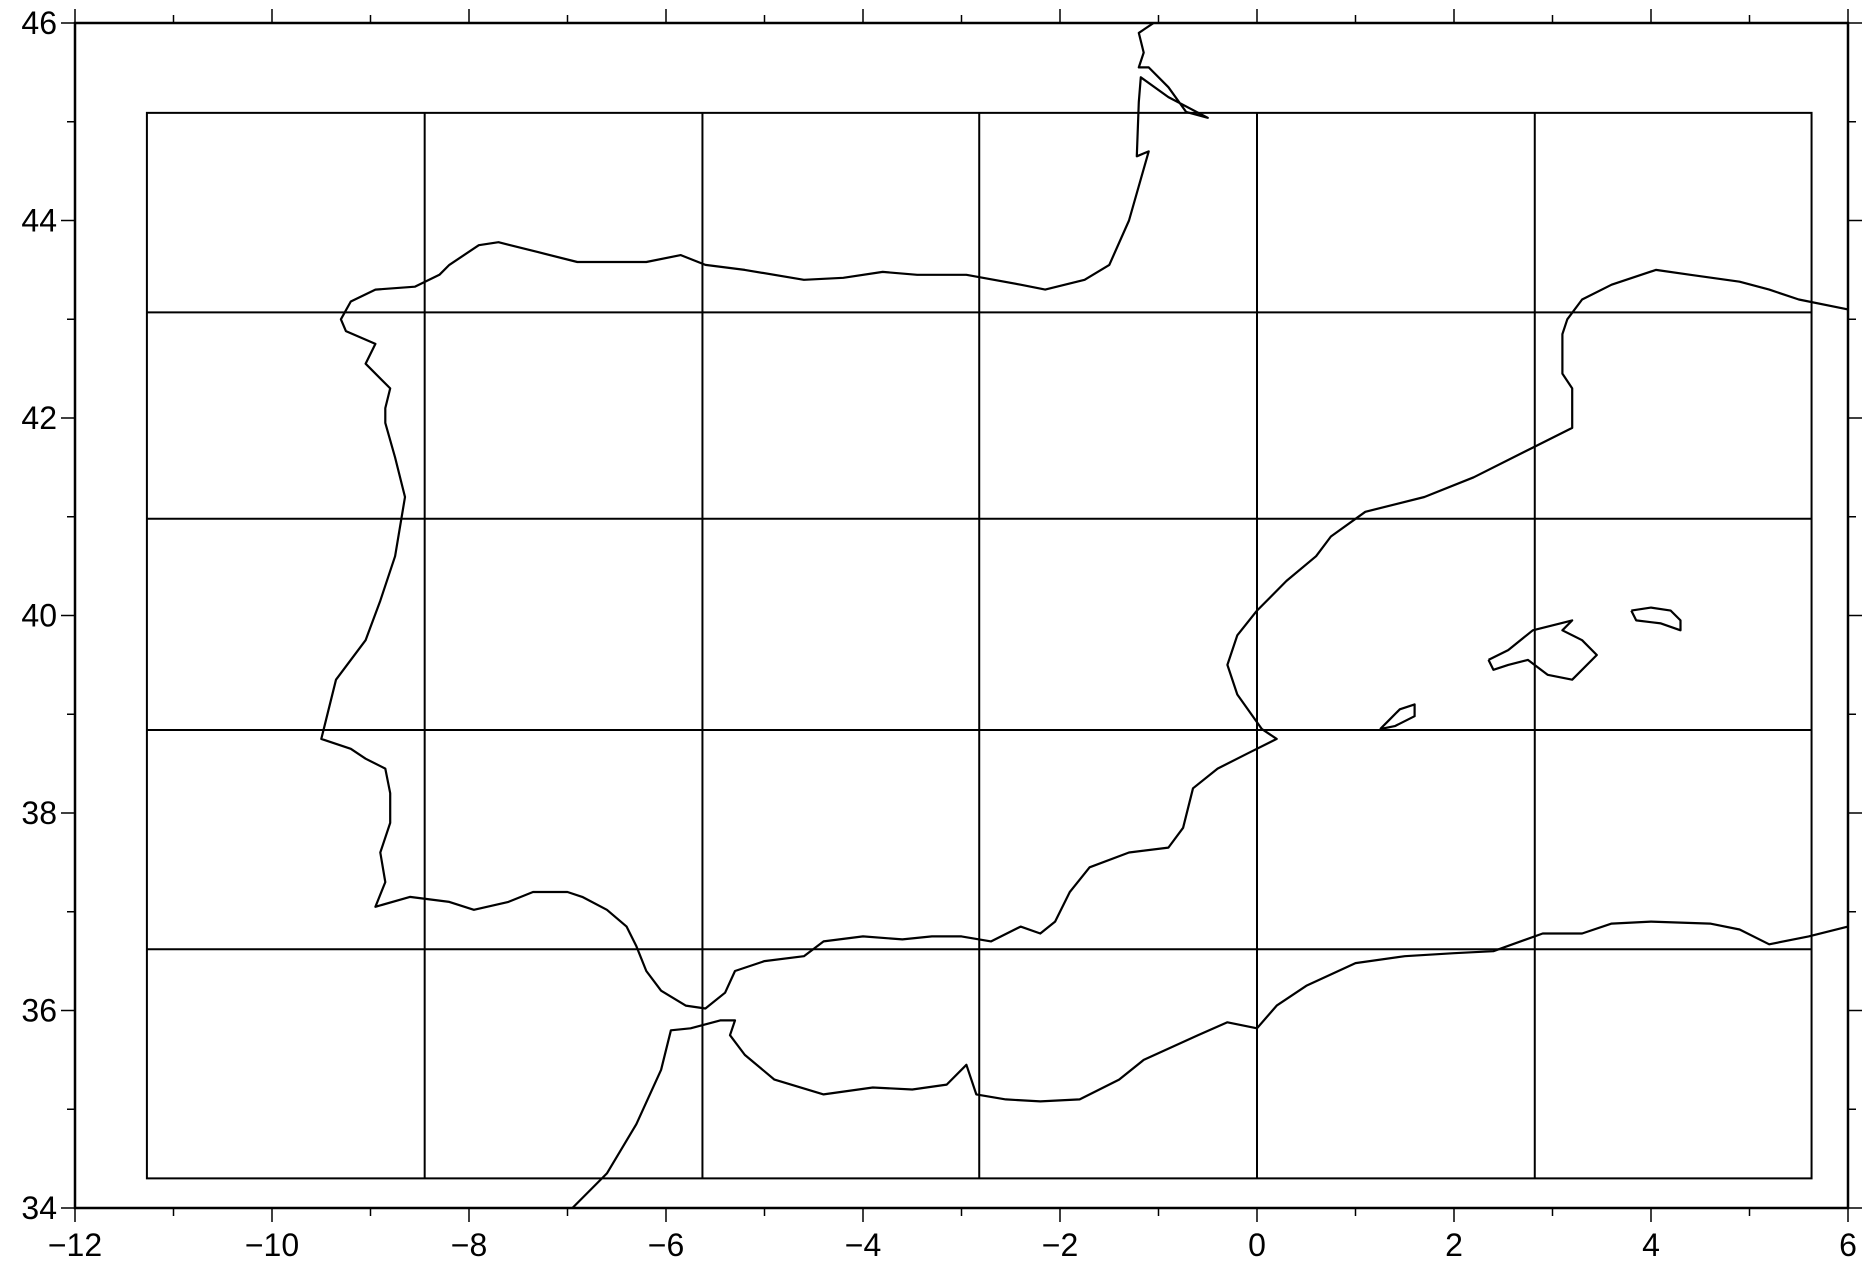 The width and height of the screenshot is (1870, 1266). What do you see at coordinates (1542, 650) in the screenshot?
I see `coastline-mallorca` at bounding box center [1542, 650].